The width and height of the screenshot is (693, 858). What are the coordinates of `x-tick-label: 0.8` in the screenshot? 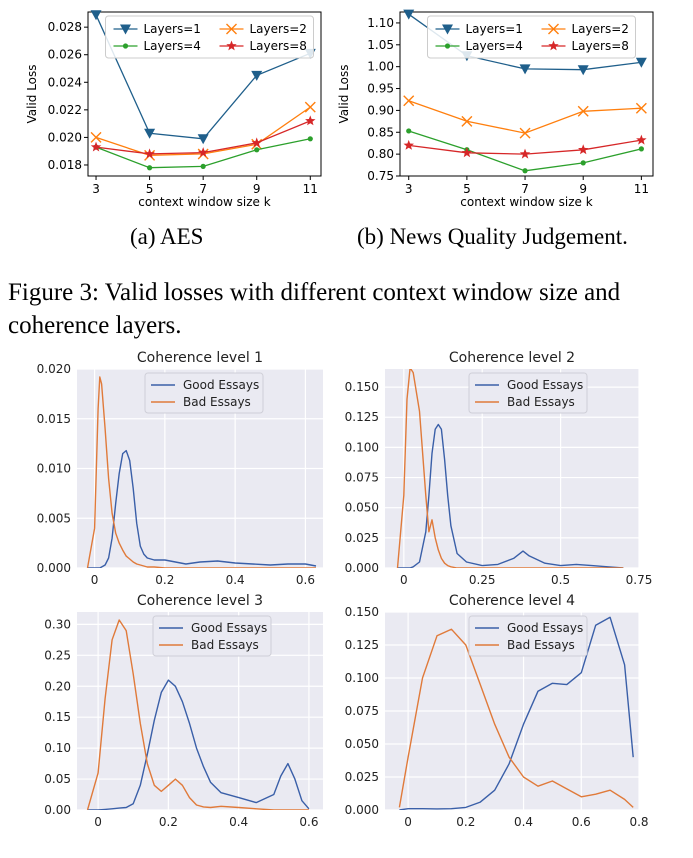 It's located at (638, 822).